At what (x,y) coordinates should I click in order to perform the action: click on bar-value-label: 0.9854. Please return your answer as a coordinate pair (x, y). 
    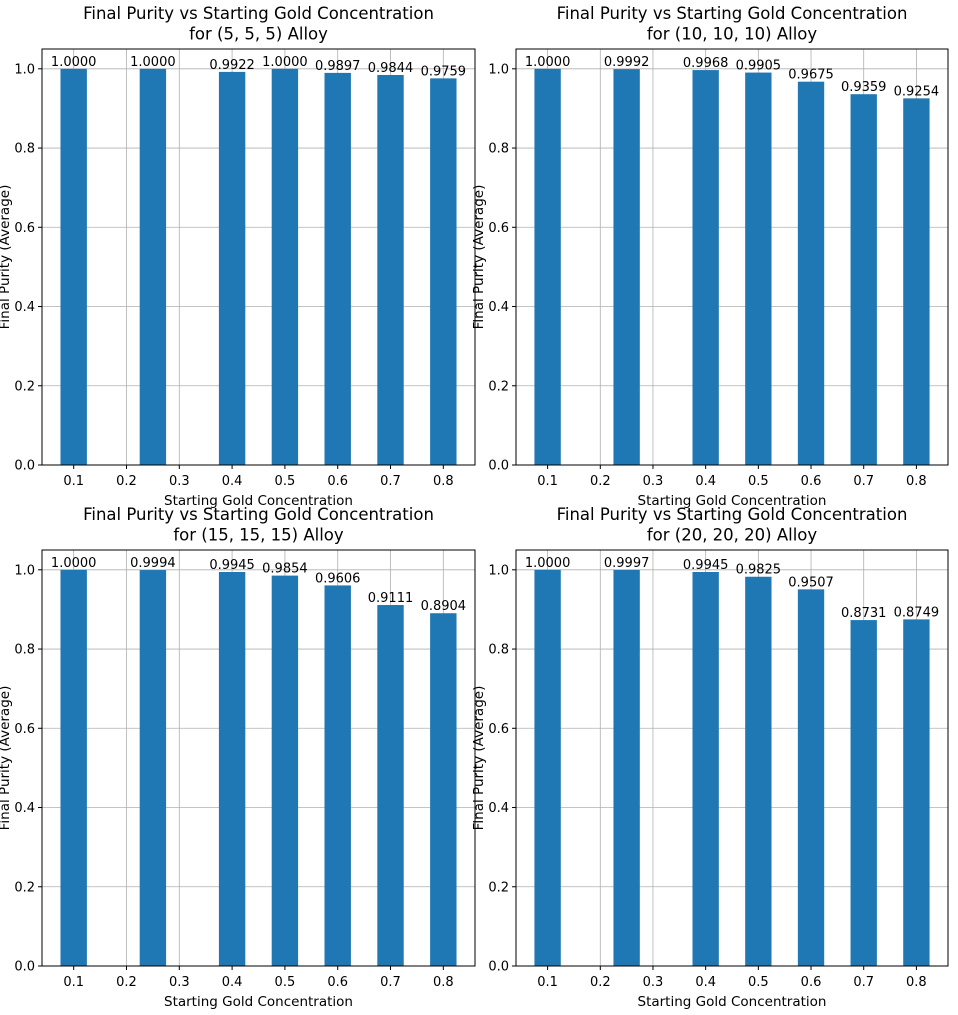
    Looking at the image, I should click on (285, 569).